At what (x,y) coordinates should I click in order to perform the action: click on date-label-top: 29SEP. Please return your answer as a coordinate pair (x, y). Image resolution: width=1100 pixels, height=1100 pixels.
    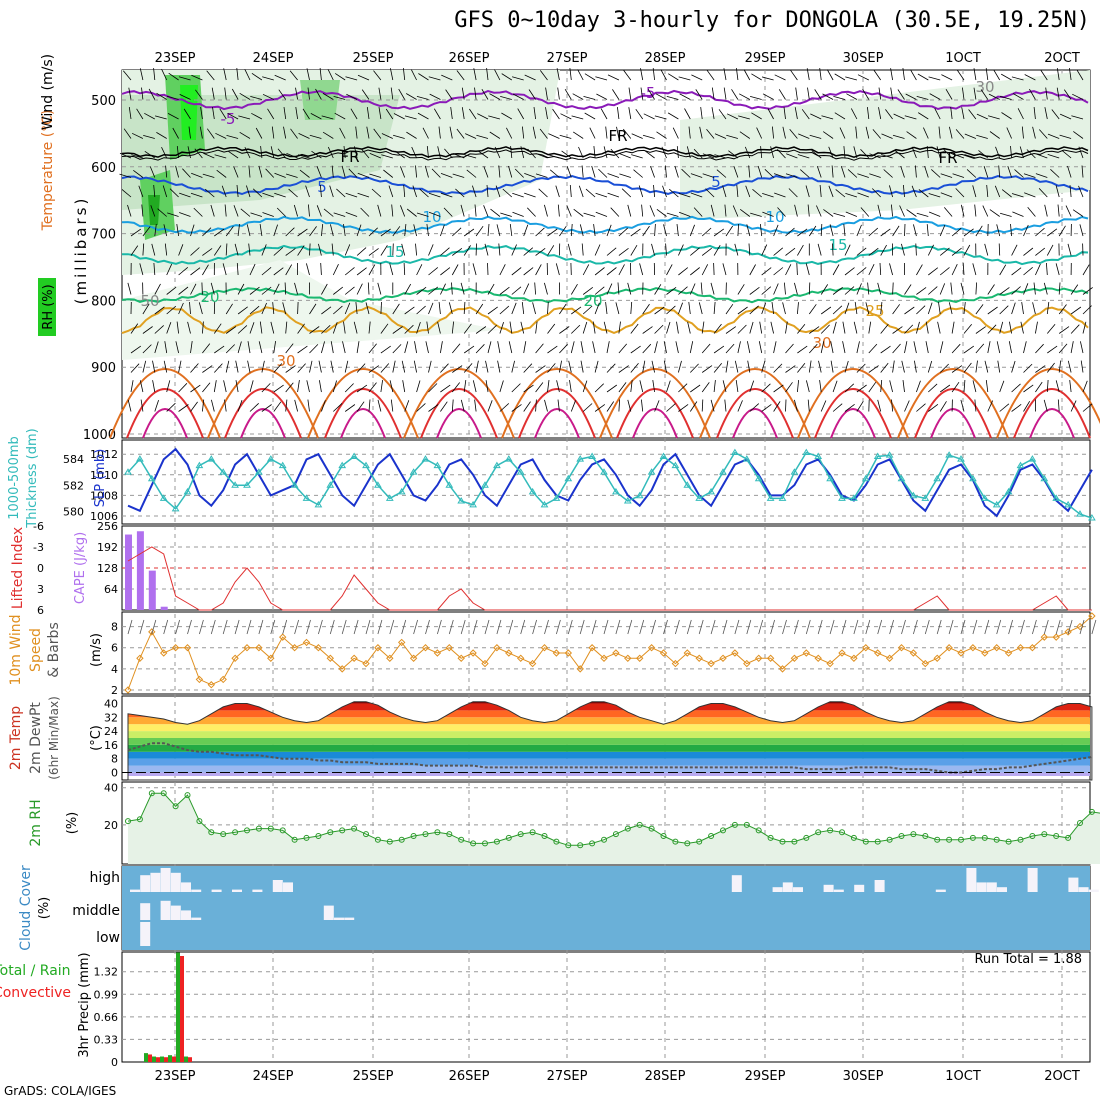
    Looking at the image, I should click on (765, 58).